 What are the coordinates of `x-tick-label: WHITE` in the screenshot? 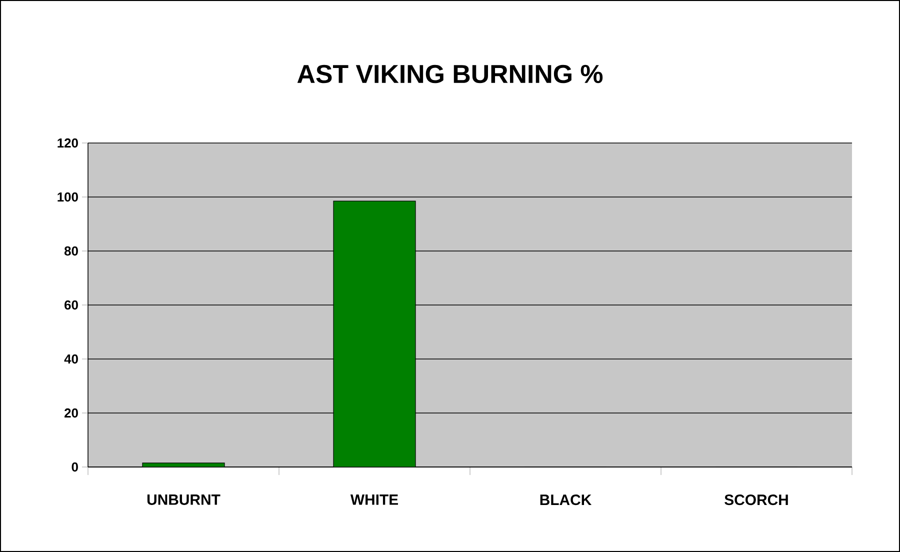 It's located at (374, 499).